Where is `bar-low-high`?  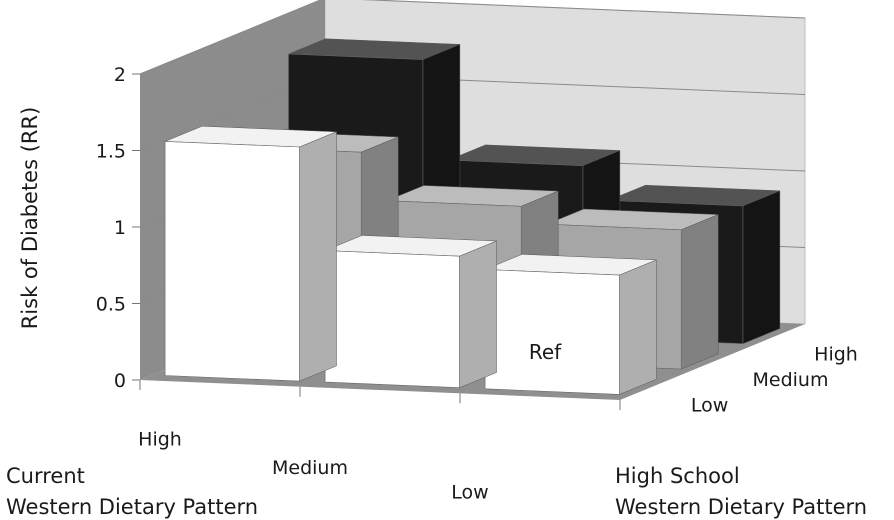 bar-low-high is located at coordinates (250, 253).